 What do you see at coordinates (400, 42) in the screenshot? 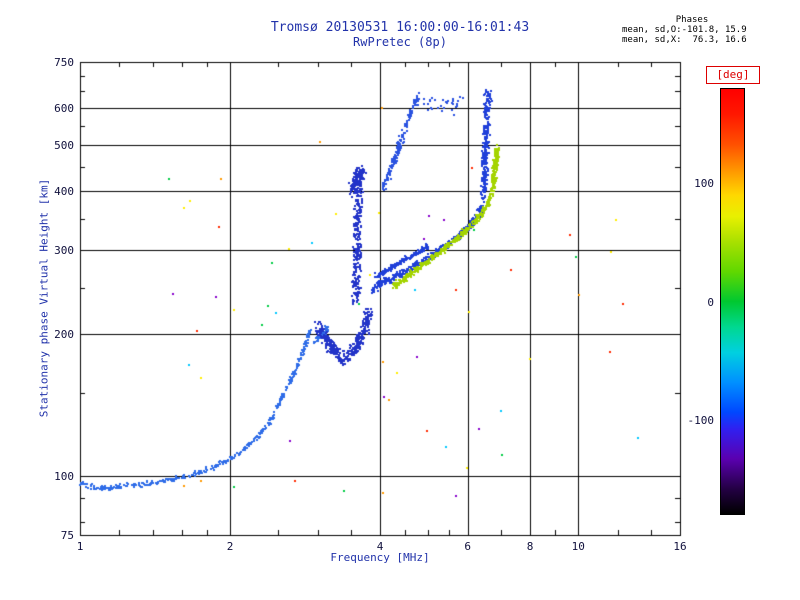
I see `plot-subtitle: RwPretec (8p)` at bounding box center [400, 42].